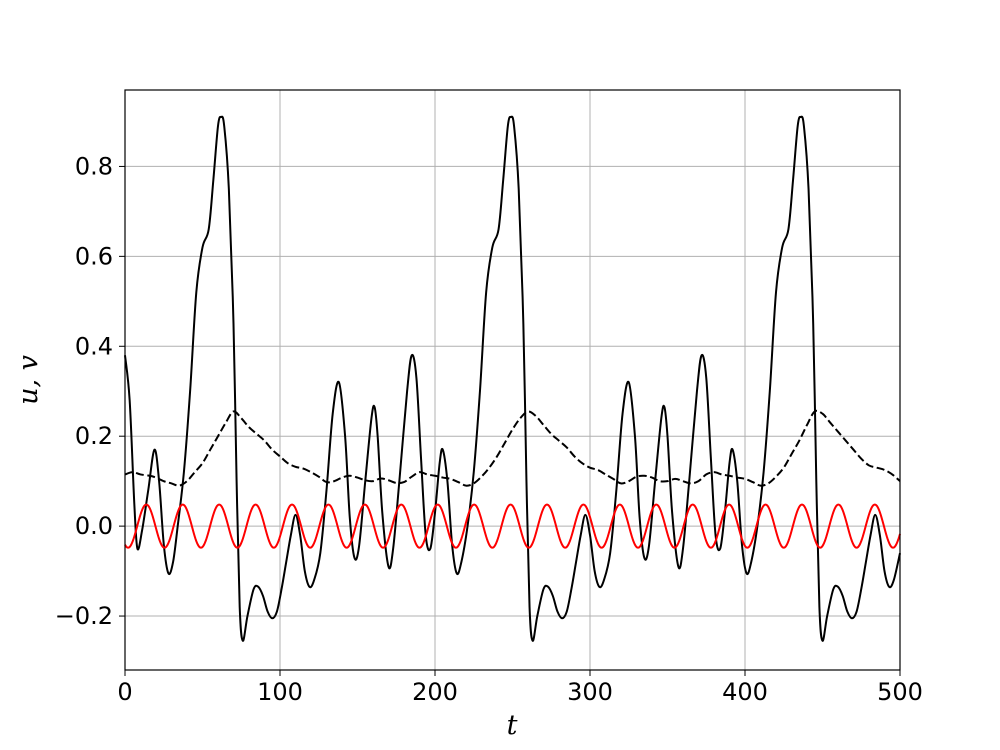 This screenshot has width=1000, height=750. What do you see at coordinates (94, 526) in the screenshot?
I see `y-tick-label: 0.0` at bounding box center [94, 526].